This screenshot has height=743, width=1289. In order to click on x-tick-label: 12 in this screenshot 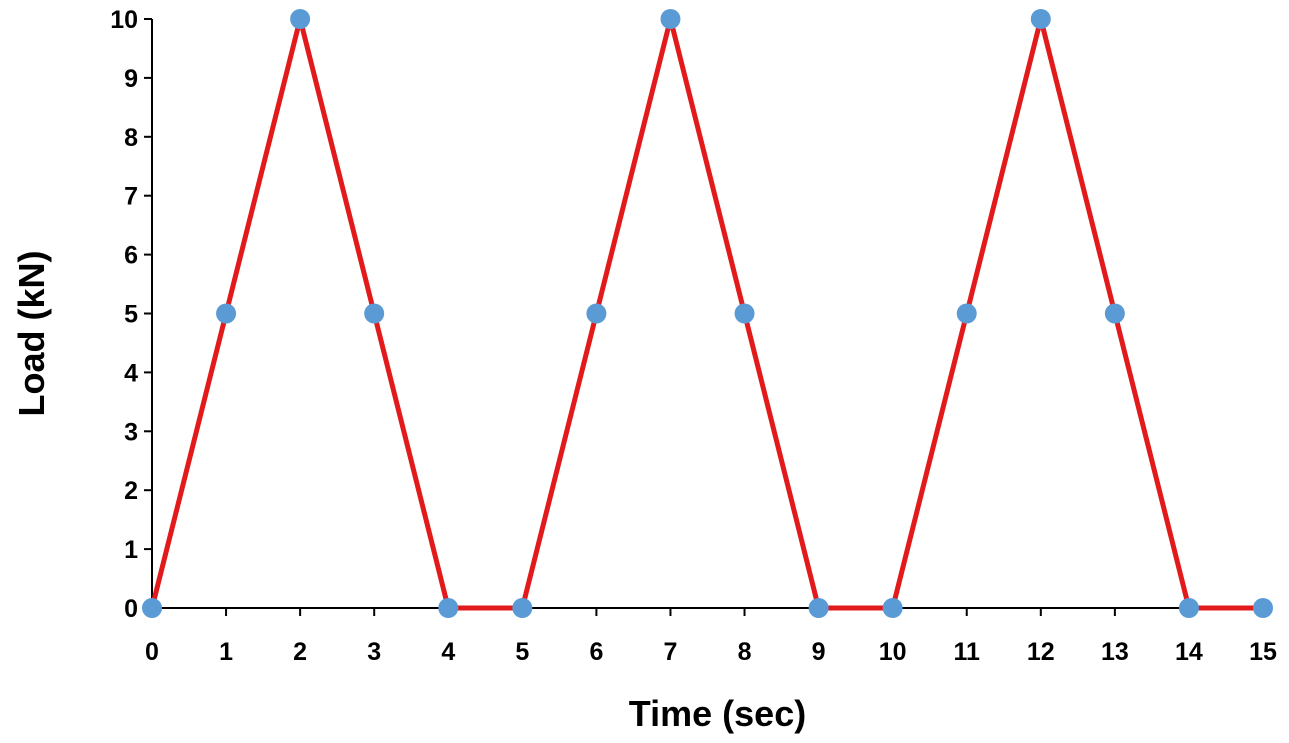, I will do `click(1041, 652)`.